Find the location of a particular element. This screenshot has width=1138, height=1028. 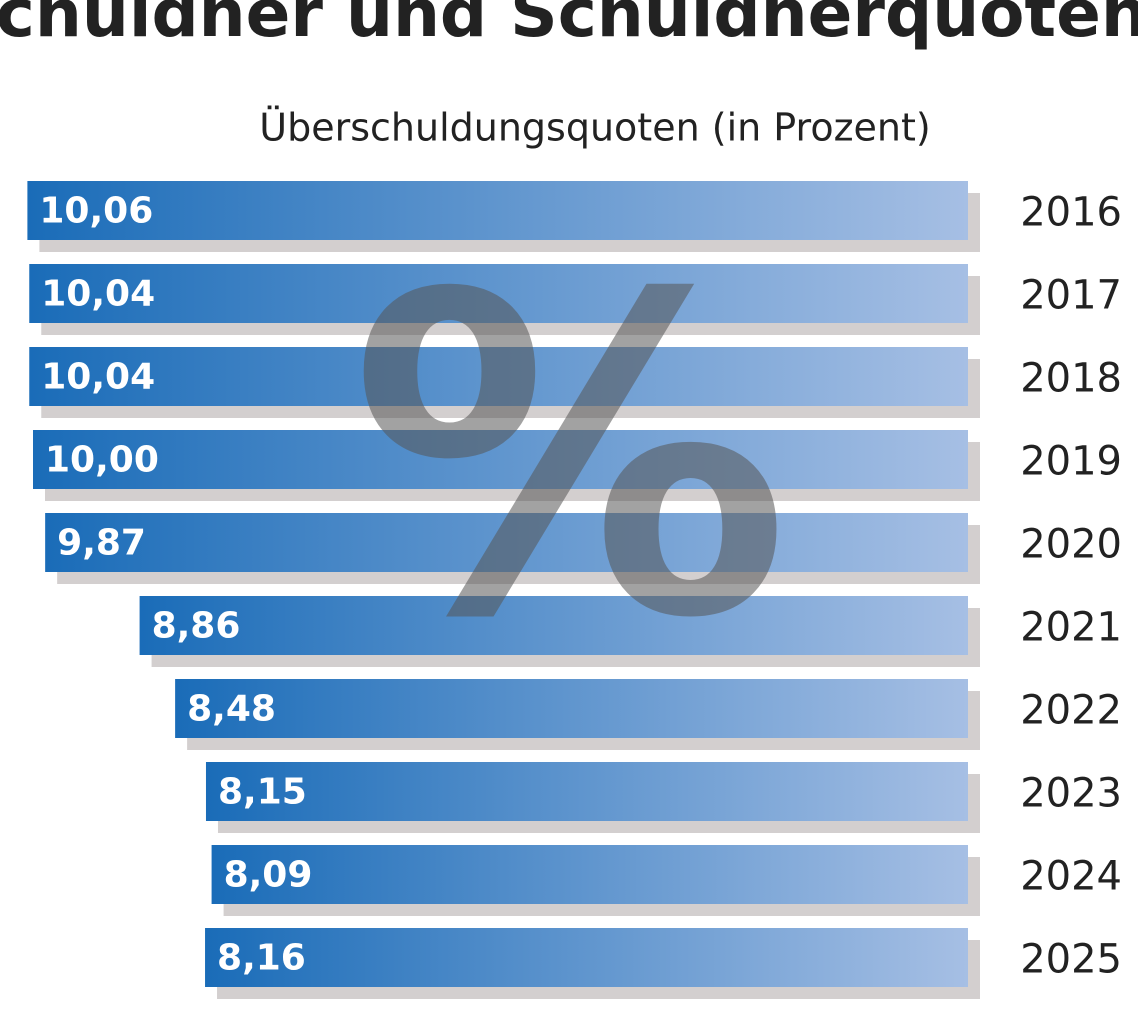

value-label: 8,09 is located at coordinates (268, 875).